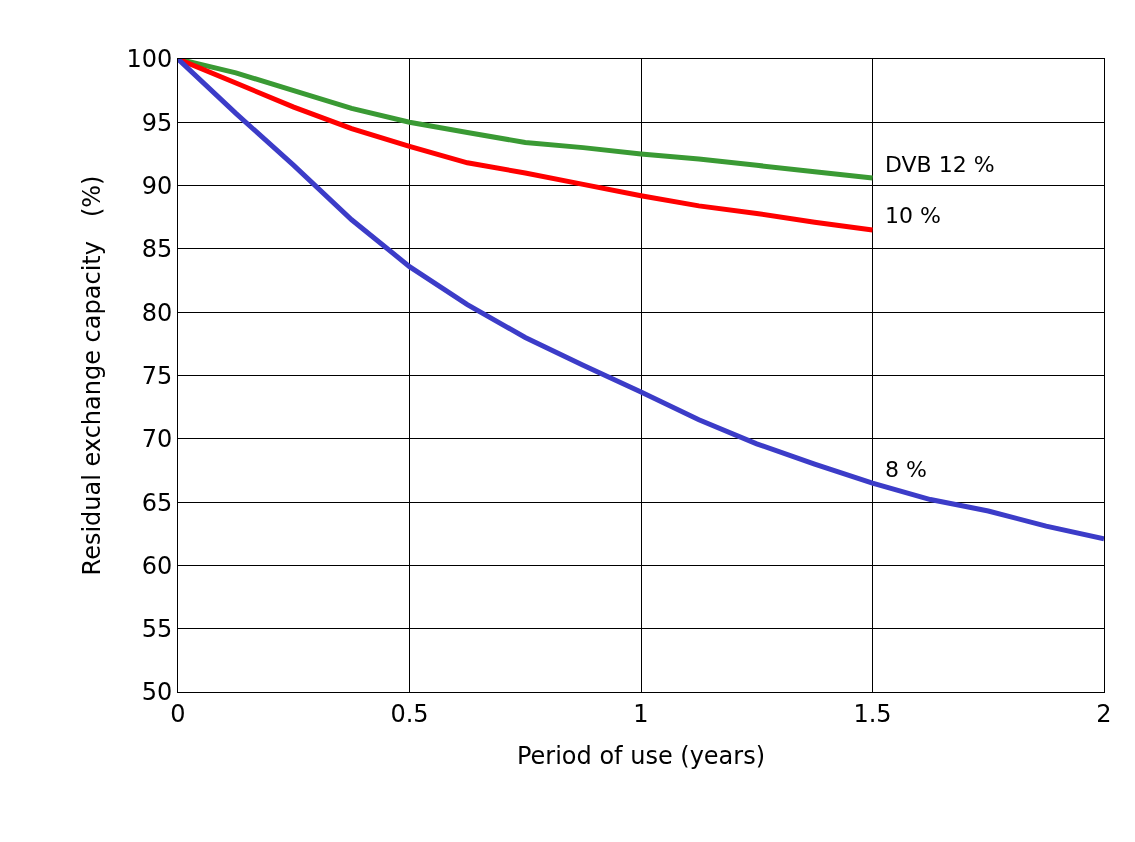  Describe the element at coordinates (409, 713) in the screenshot. I see `x-tick-label: 0.5` at that location.